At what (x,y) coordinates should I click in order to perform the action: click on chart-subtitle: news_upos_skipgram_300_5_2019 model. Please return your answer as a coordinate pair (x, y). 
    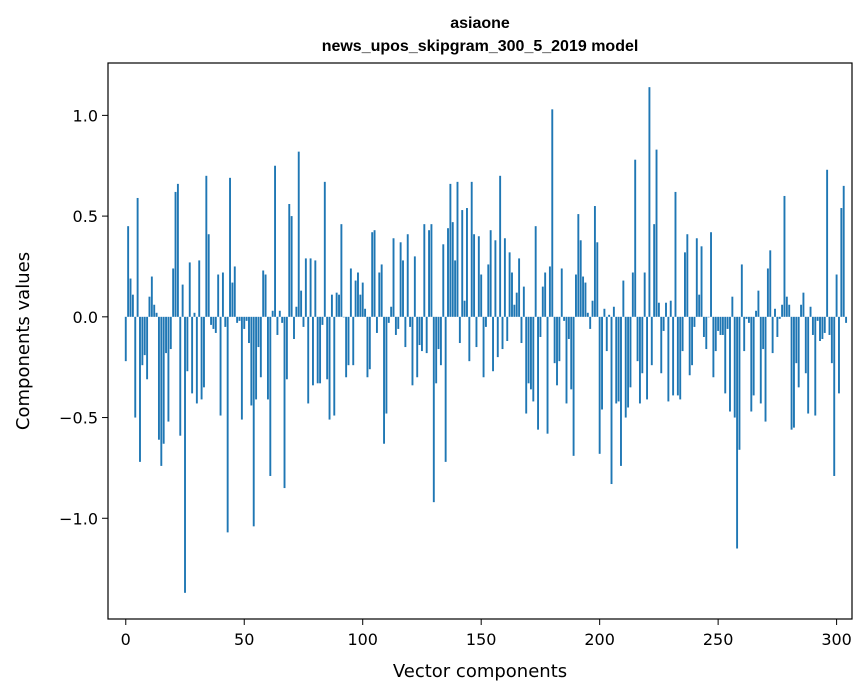
    Looking at the image, I should click on (480, 46).